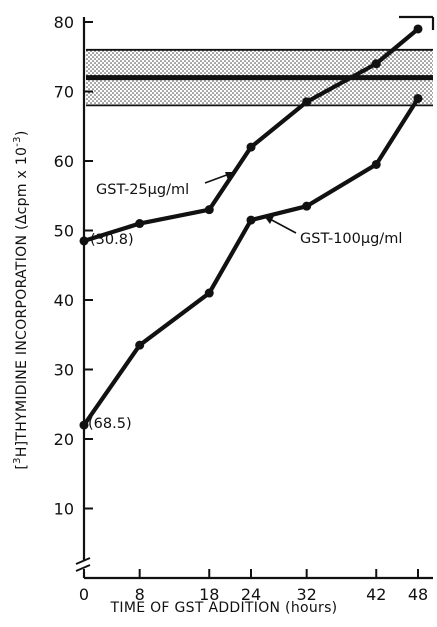 The width and height of the screenshot is (437, 627). Describe the element at coordinates (251, 594) in the screenshot. I see `x-tick-label-24: 24` at that location.